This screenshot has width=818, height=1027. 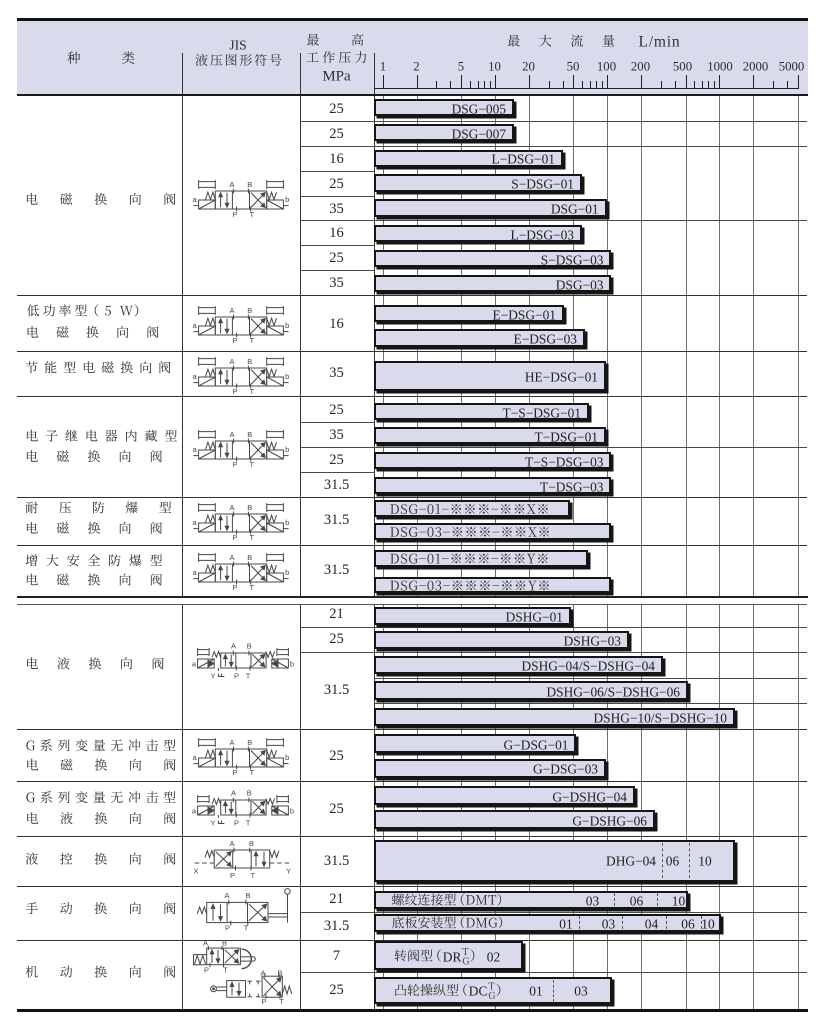 I want to click on svg-text: X, so click(x=195, y=871).